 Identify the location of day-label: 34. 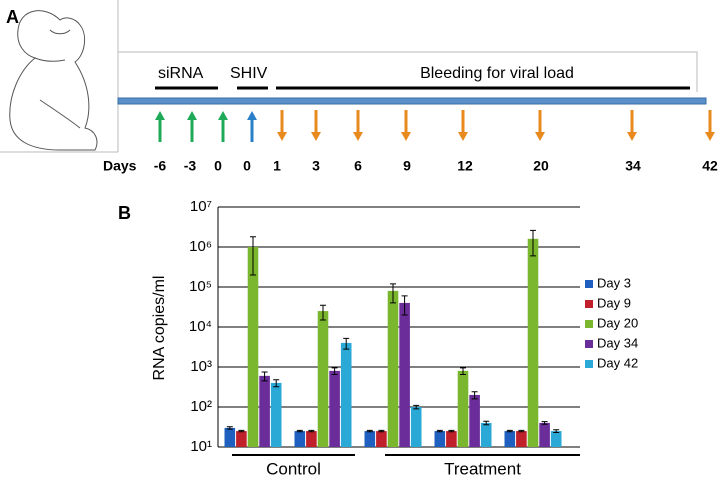
(633, 166).